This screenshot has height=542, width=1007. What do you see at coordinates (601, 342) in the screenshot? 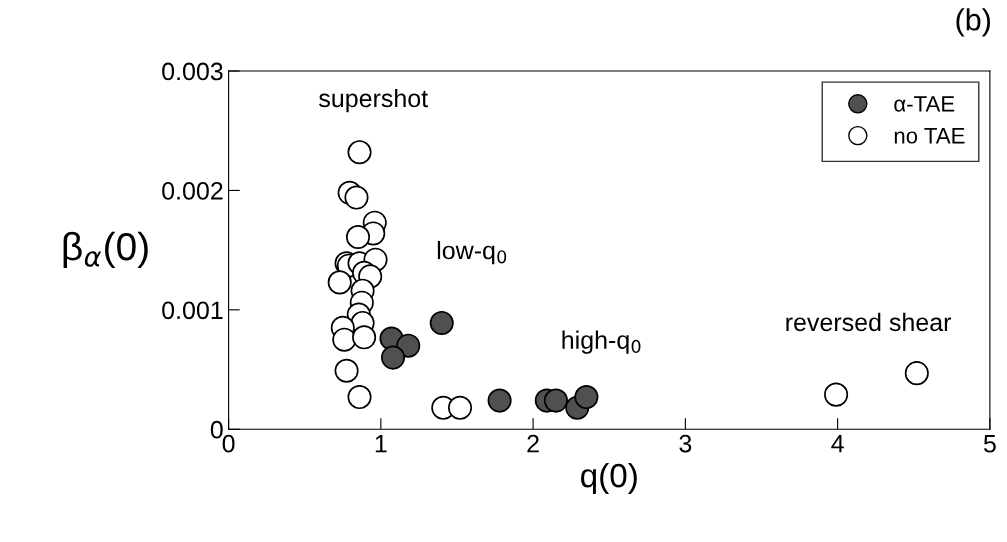
I see `annotation: high-q$_{0}$` at bounding box center [601, 342].